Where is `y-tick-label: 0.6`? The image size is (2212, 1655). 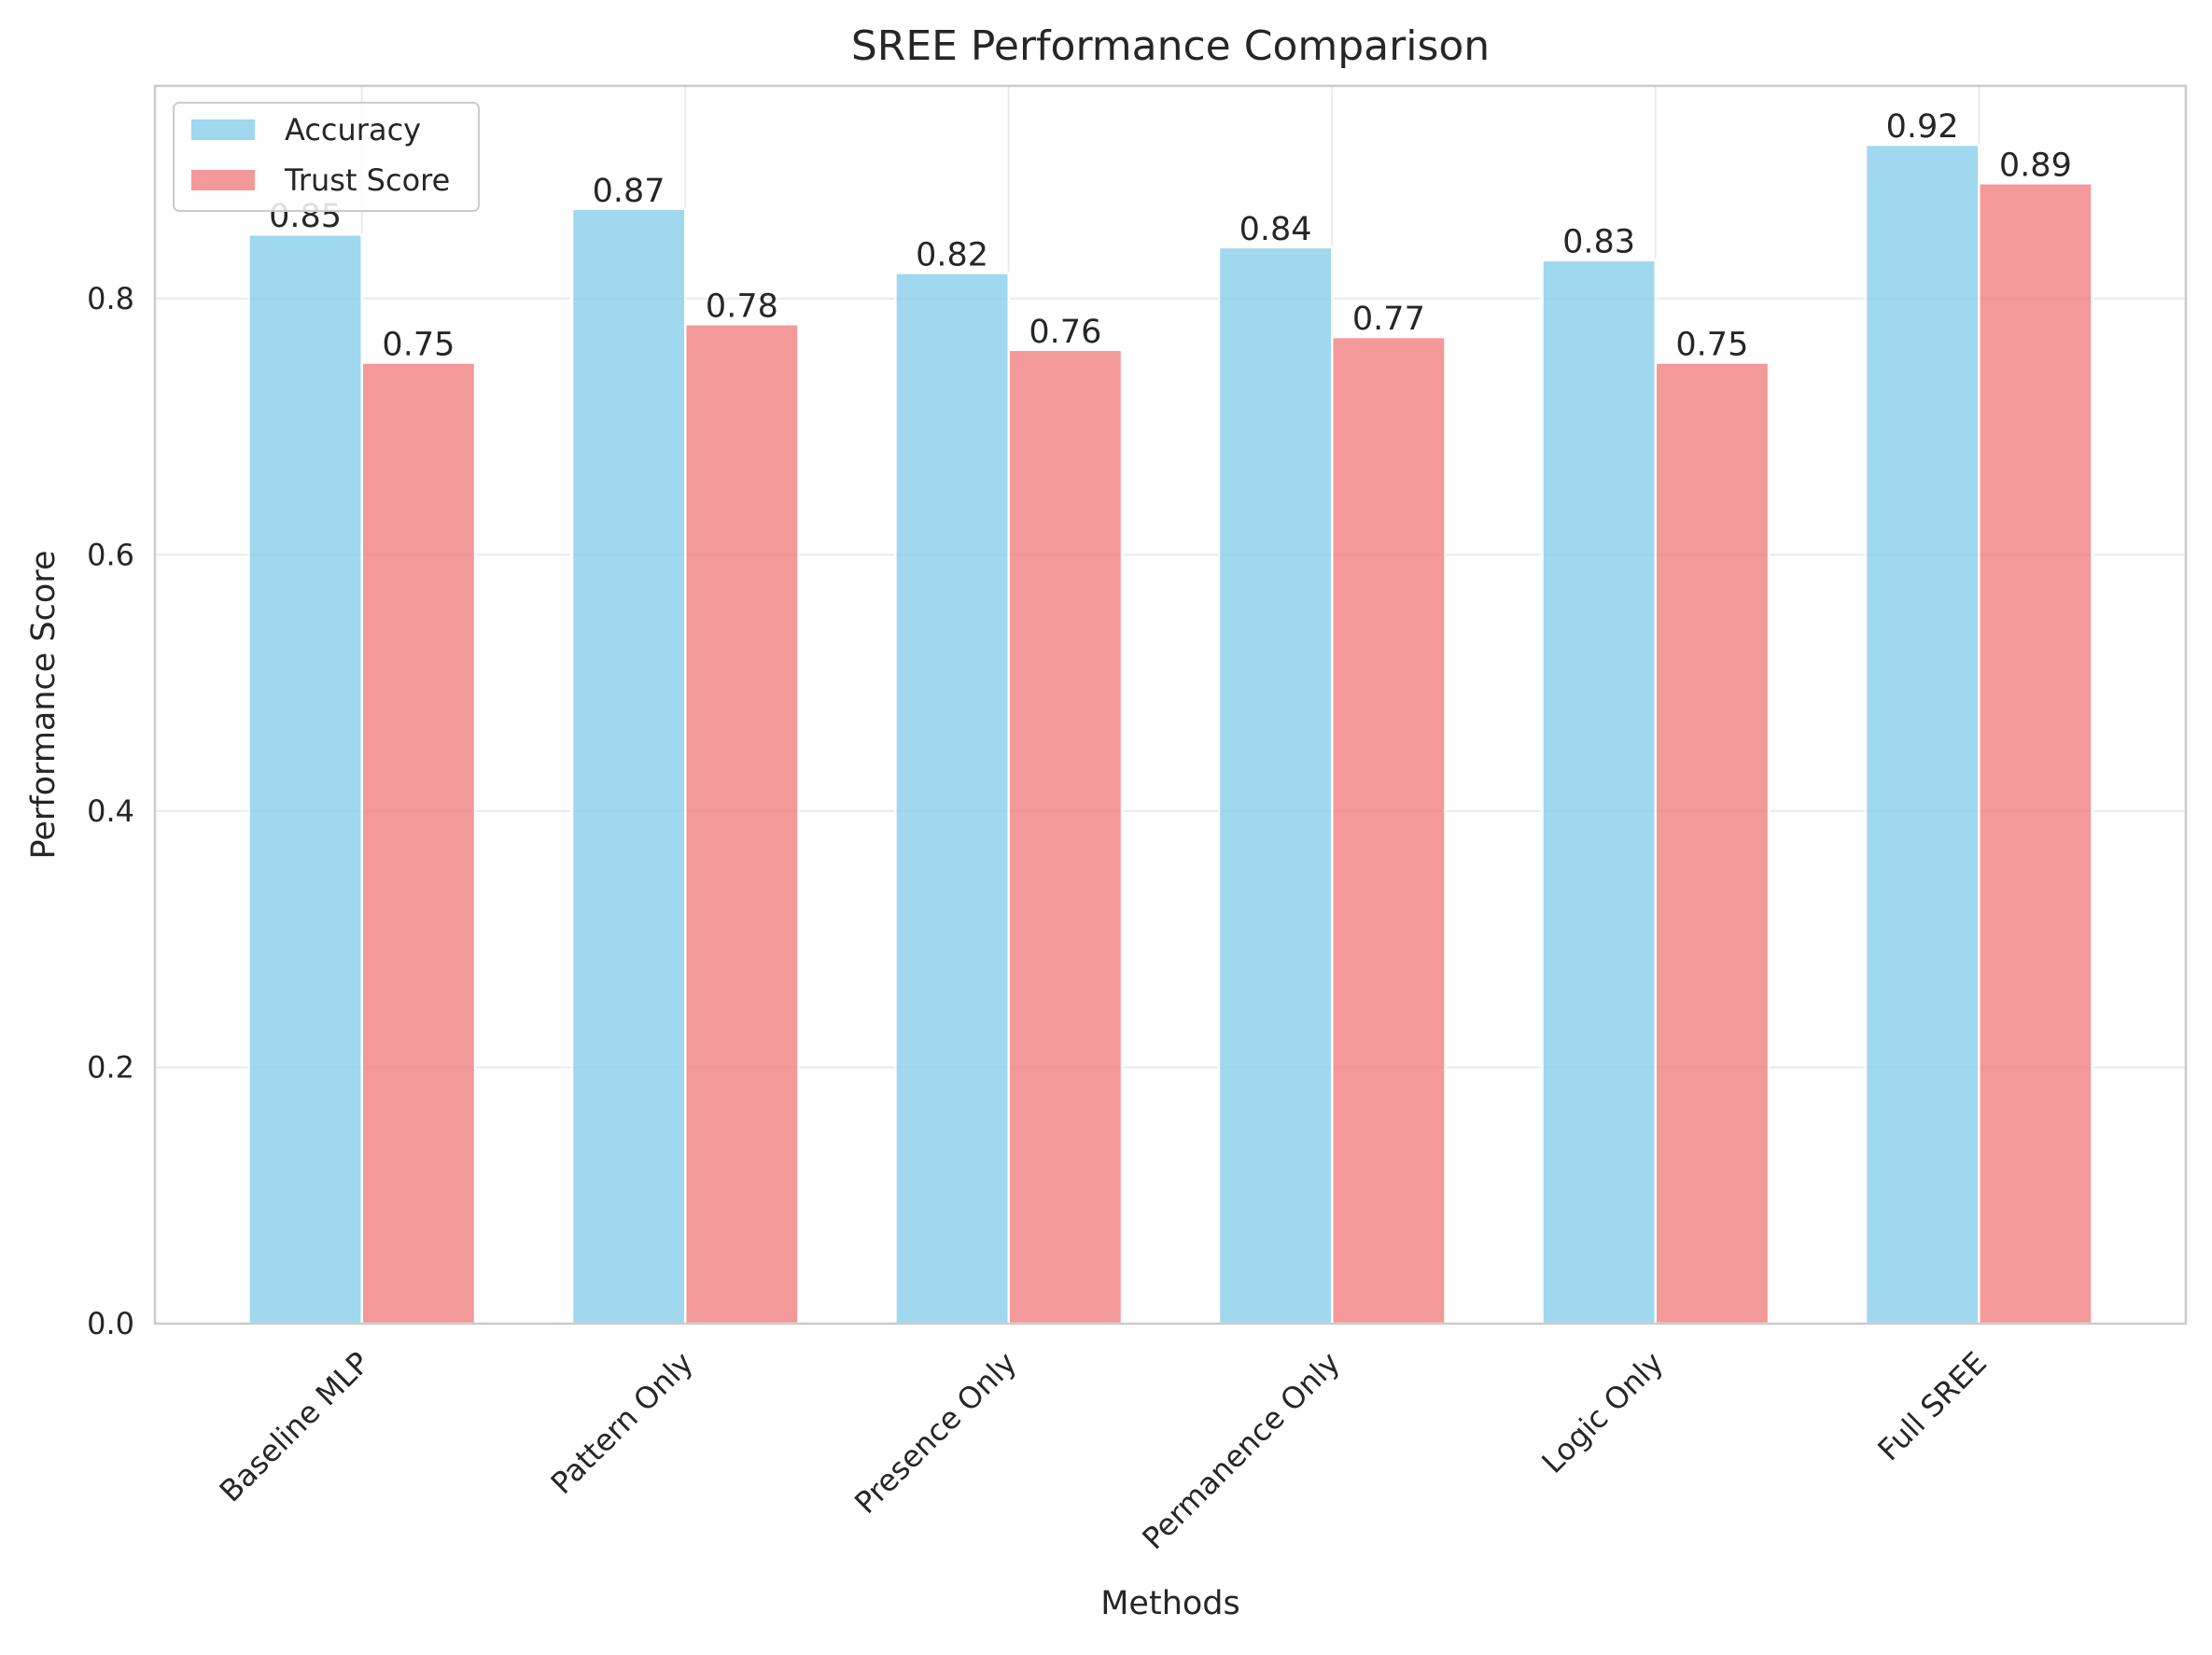
y-tick-label: 0.6 is located at coordinates (110, 554).